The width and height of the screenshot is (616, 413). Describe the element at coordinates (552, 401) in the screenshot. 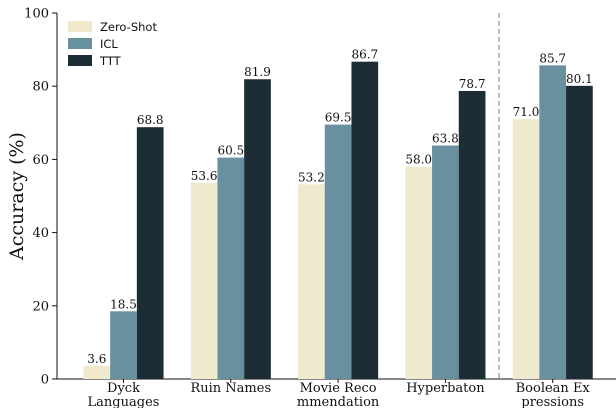

I see `x-tick-label: pressions` at that location.